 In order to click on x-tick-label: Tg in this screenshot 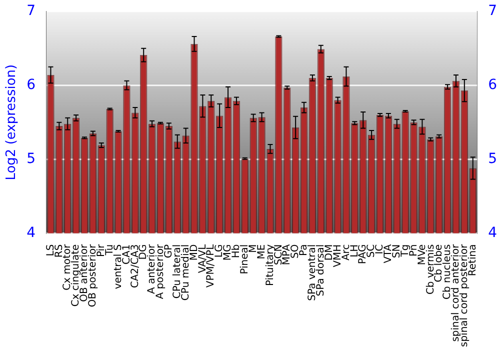, I will do `click(405, 251)`.